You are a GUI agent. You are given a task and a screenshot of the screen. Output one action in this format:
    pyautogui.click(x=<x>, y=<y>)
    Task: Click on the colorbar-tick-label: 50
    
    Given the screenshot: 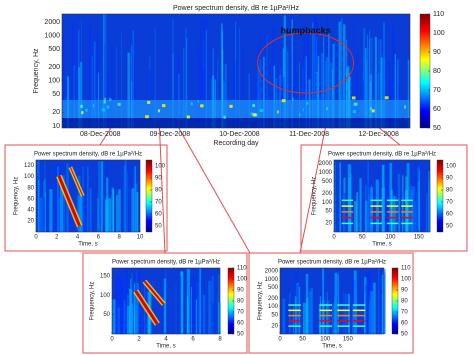 What is the action you would take?
    pyautogui.click(x=158, y=227)
    